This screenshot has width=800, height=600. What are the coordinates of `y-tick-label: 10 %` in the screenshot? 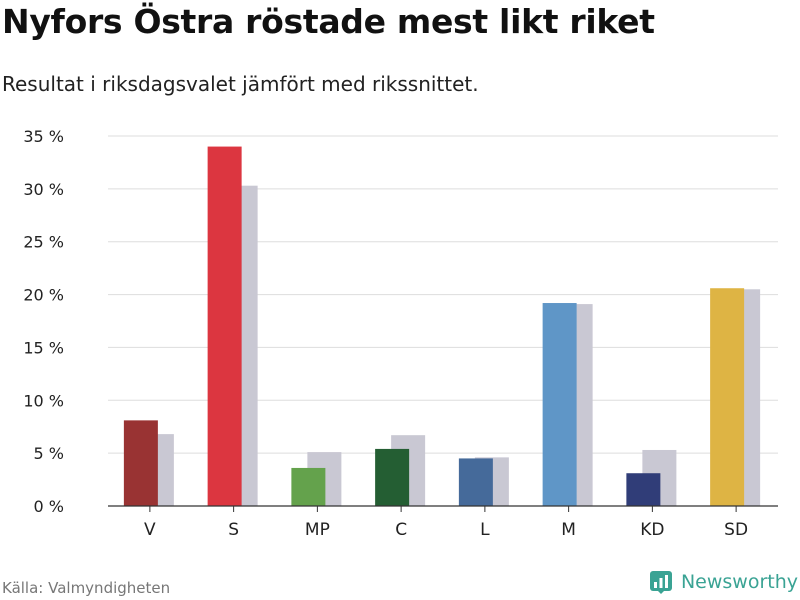 It's located at (43, 400).